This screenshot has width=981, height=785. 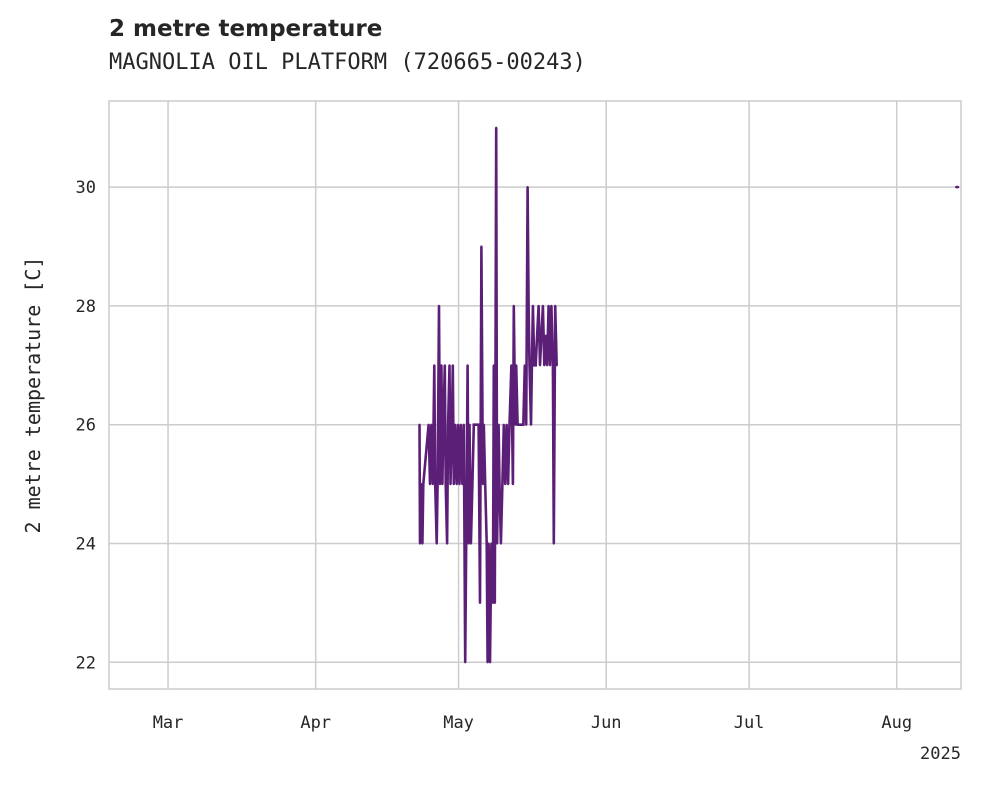 What do you see at coordinates (458, 723) in the screenshot?
I see `x-tick-label: May` at bounding box center [458, 723].